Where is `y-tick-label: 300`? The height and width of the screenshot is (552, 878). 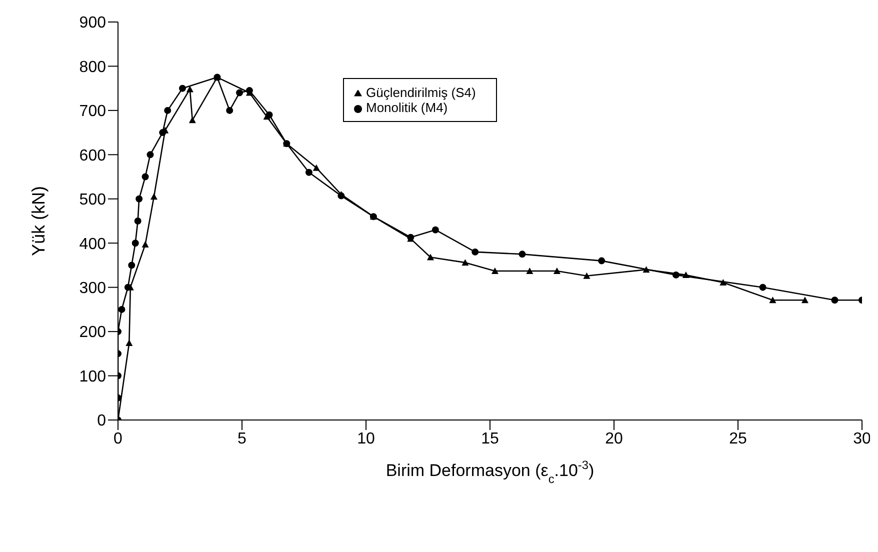 y-tick-label: 300 is located at coordinates (92, 289).